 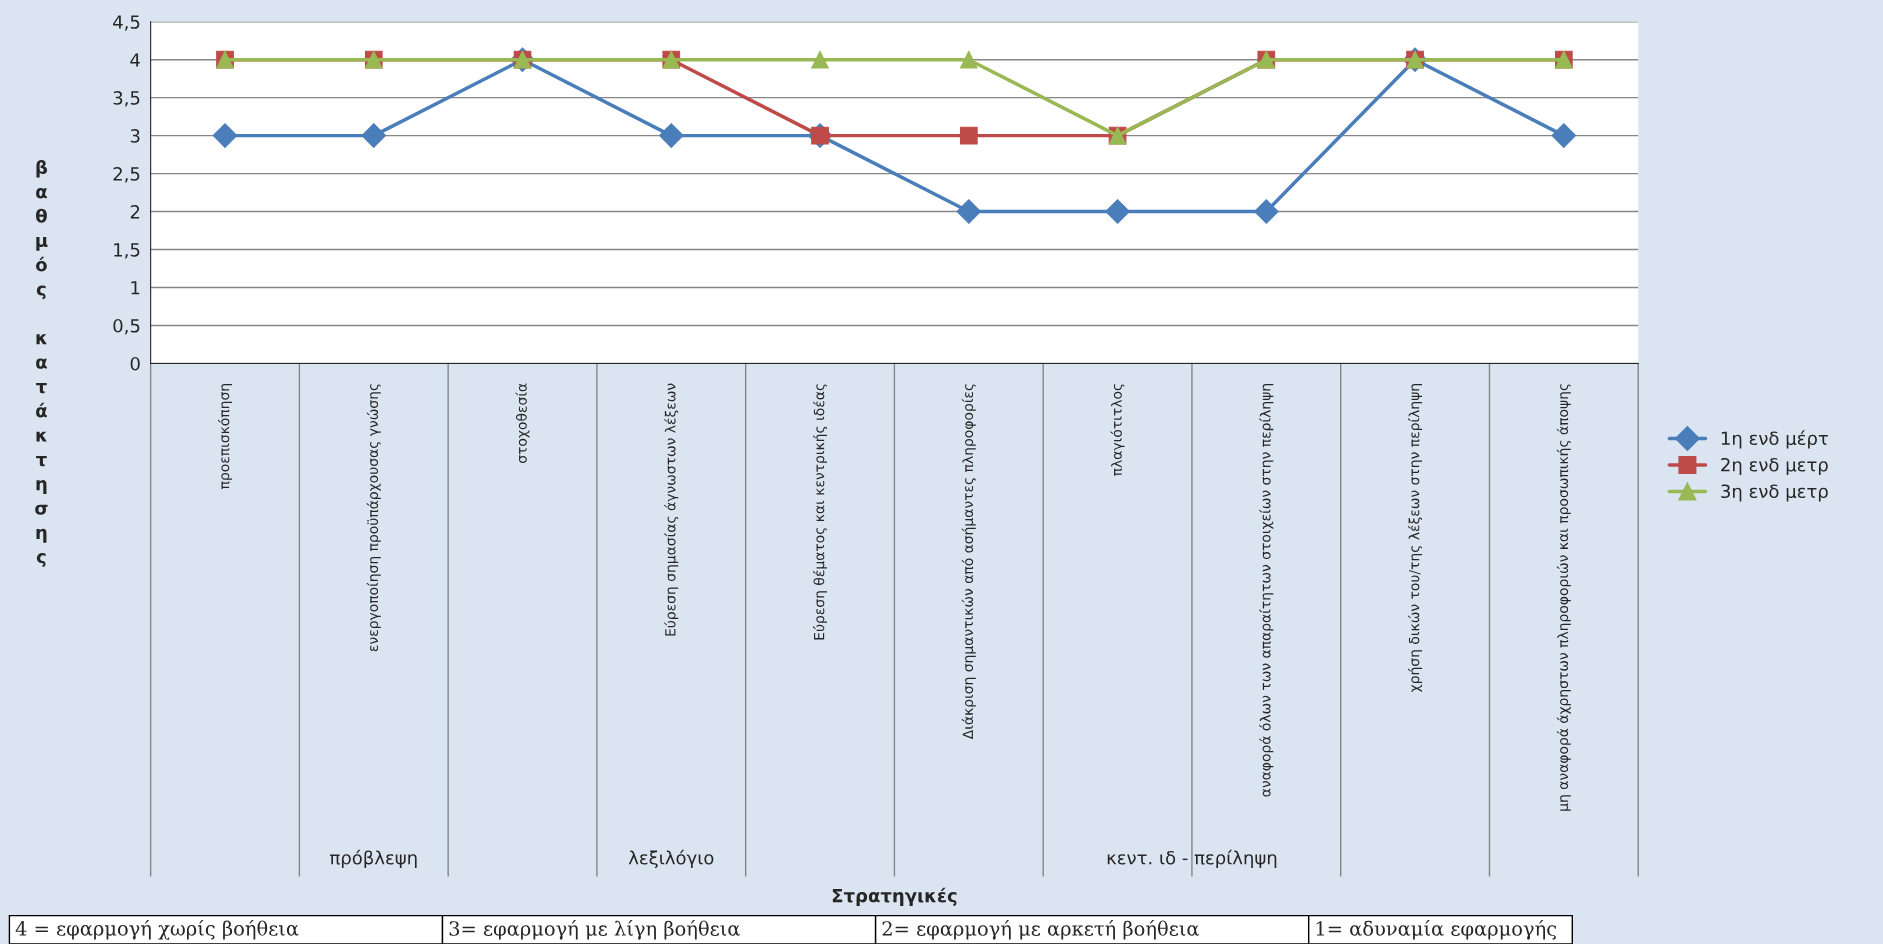 I want to click on y-tick-label: 1, so click(x=135, y=288).